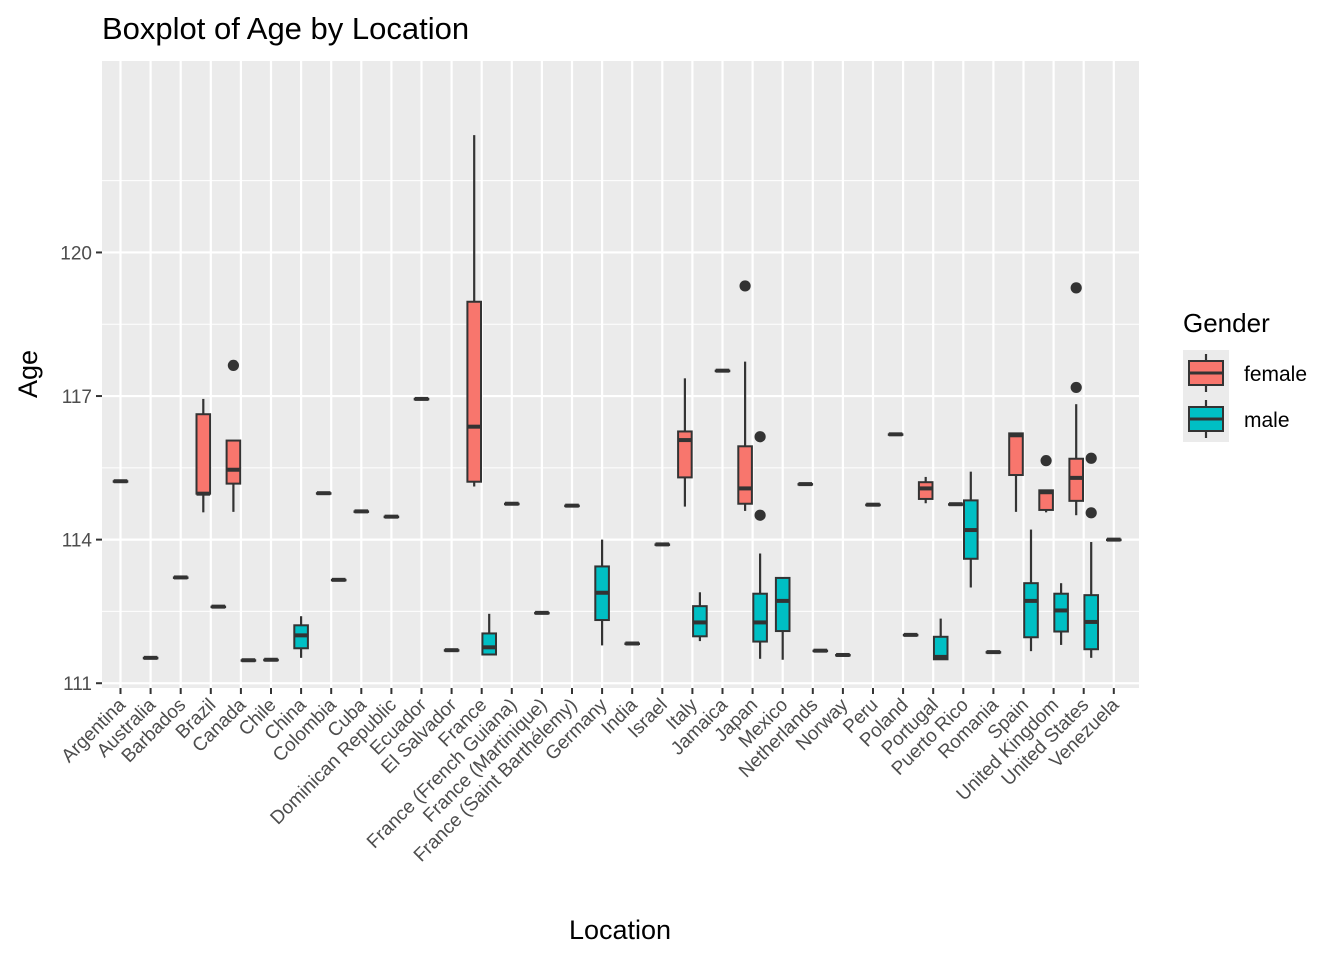 The height and width of the screenshot is (960, 1344). What do you see at coordinates (28, 374) in the screenshot?
I see `y-axis-title: Age` at bounding box center [28, 374].